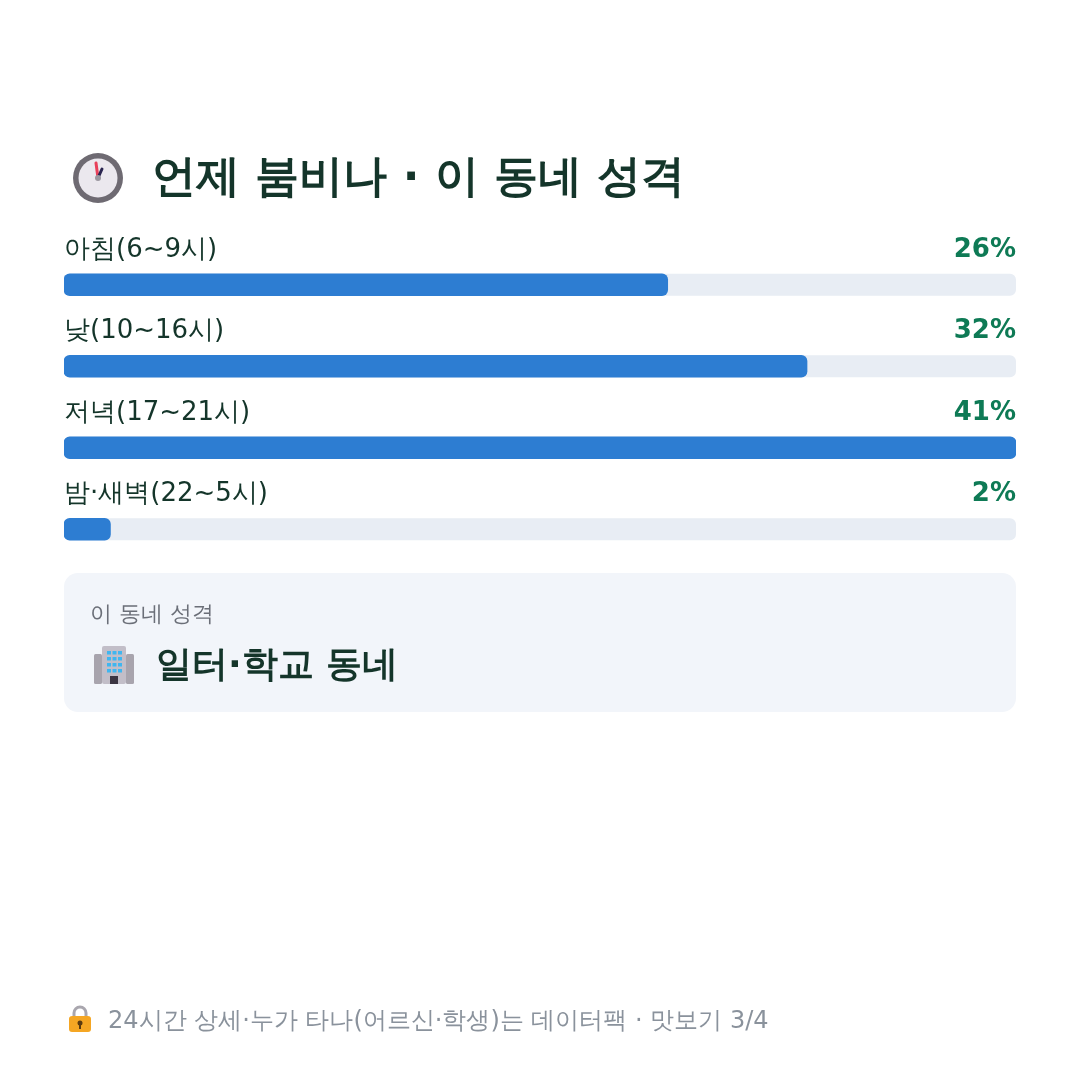 This screenshot has height=1080, width=1080. What do you see at coordinates (144, 329) in the screenshot?
I see `y-tick-label: 낮(10~16시)` at bounding box center [144, 329].